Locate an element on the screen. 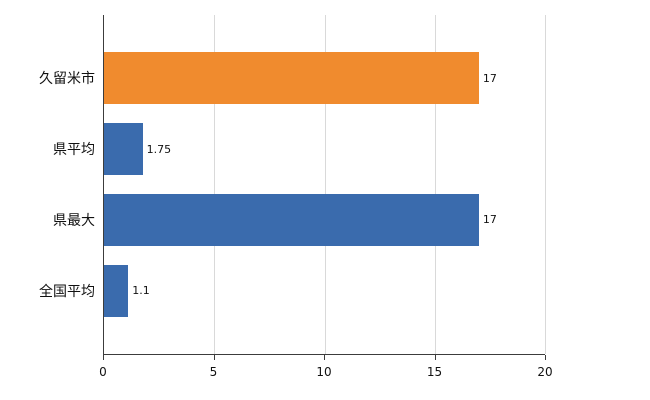 Image resolution: width=650 pixels, height=400 pixels. x-tick-label: 15 is located at coordinates (434, 372).